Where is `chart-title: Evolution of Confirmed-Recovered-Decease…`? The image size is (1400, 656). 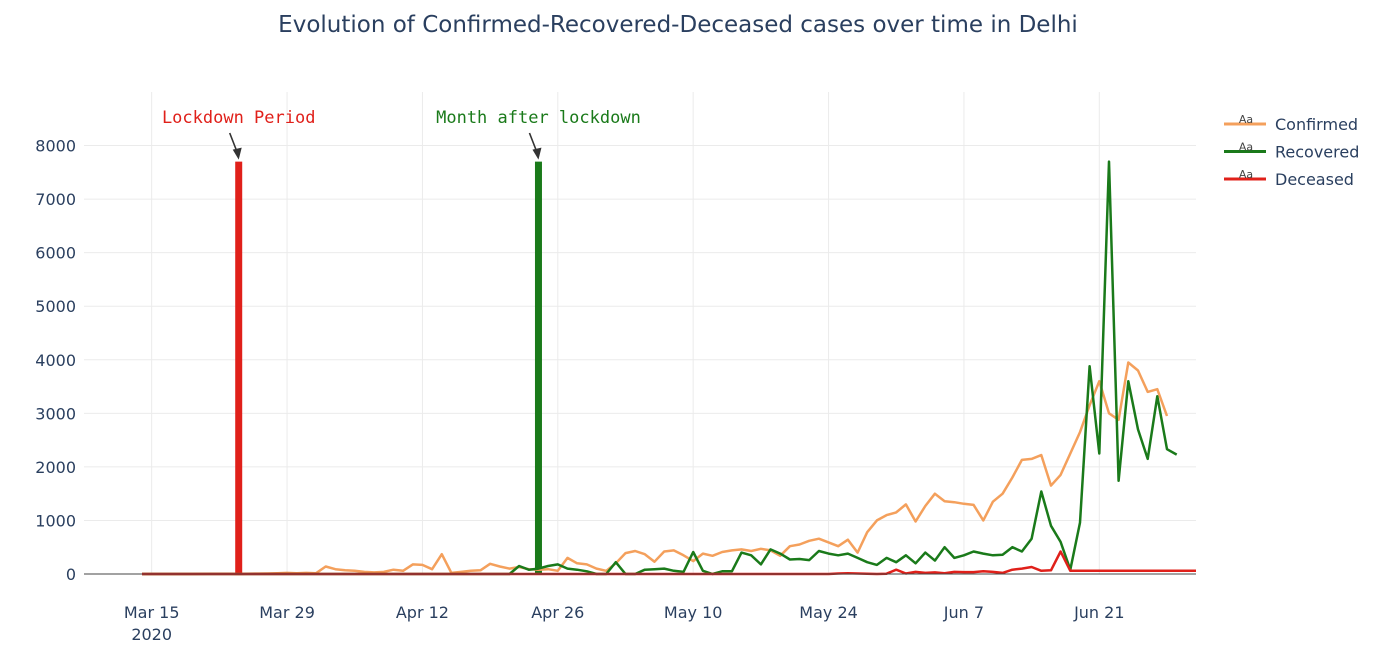
chart-title: Evolution of Confirmed-Recovered-Decease… is located at coordinates (678, 25).